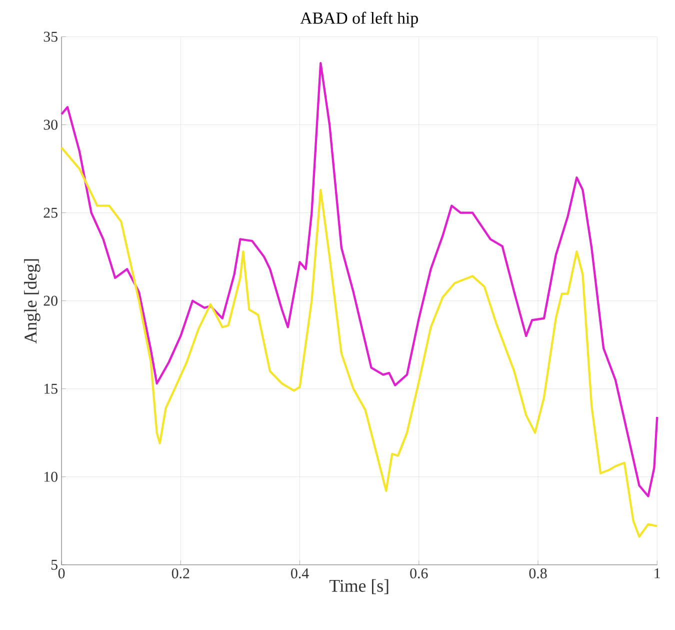 The height and width of the screenshot is (630, 675). Describe the element at coordinates (51, 37) in the screenshot. I see `y-tick-label: 35` at that location.